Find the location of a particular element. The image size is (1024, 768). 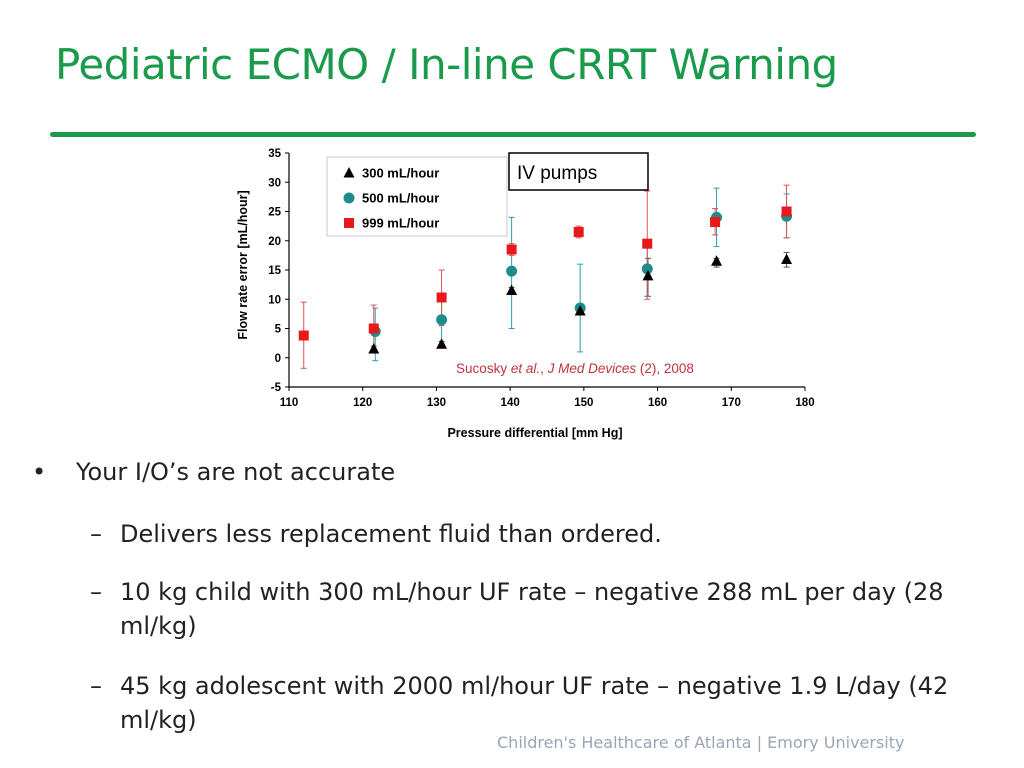

x-tick-label: 110 is located at coordinates (289, 403).